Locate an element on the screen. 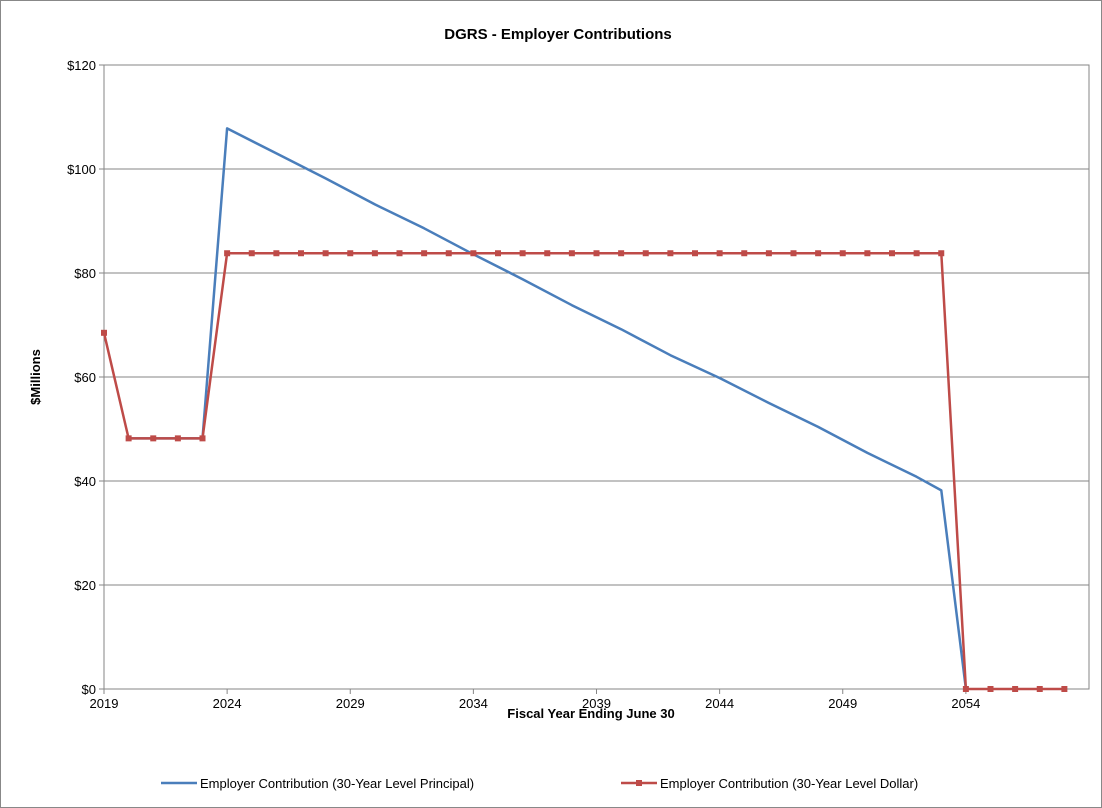 This screenshot has width=1102, height=808. legend-marker is located at coordinates (639, 783).